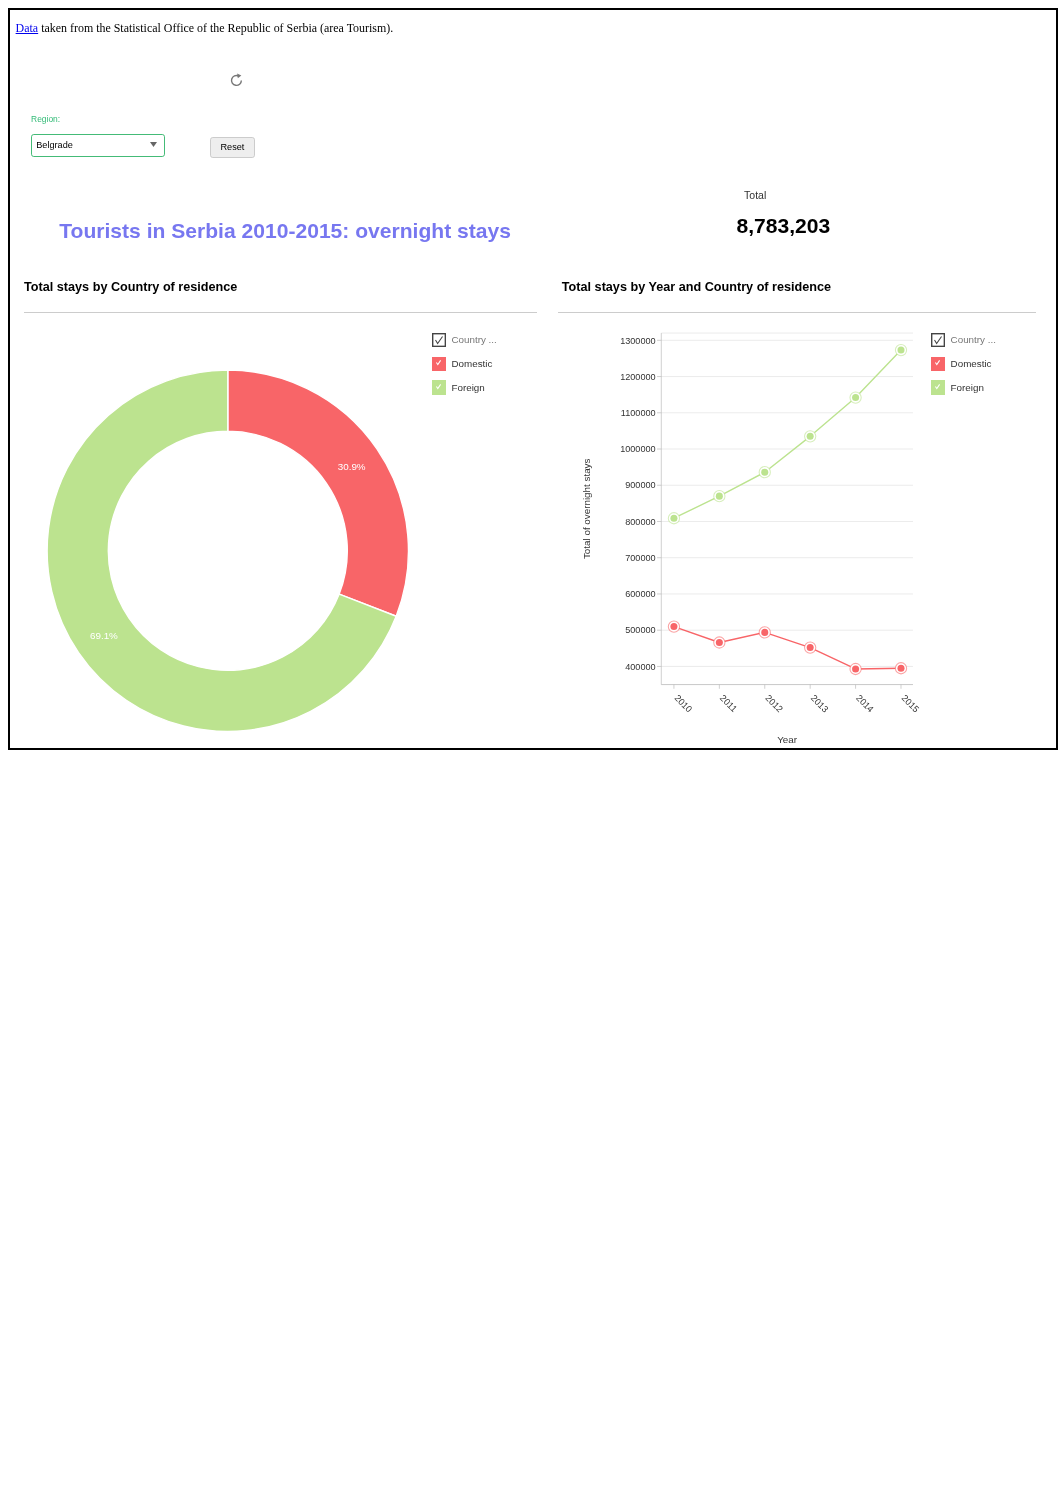 The image size is (1062, 1503). What do you see at coordinates (638, 377) in the screenshot?
I see `y-tick-label: 1200000` at bounding box center [638, 377].